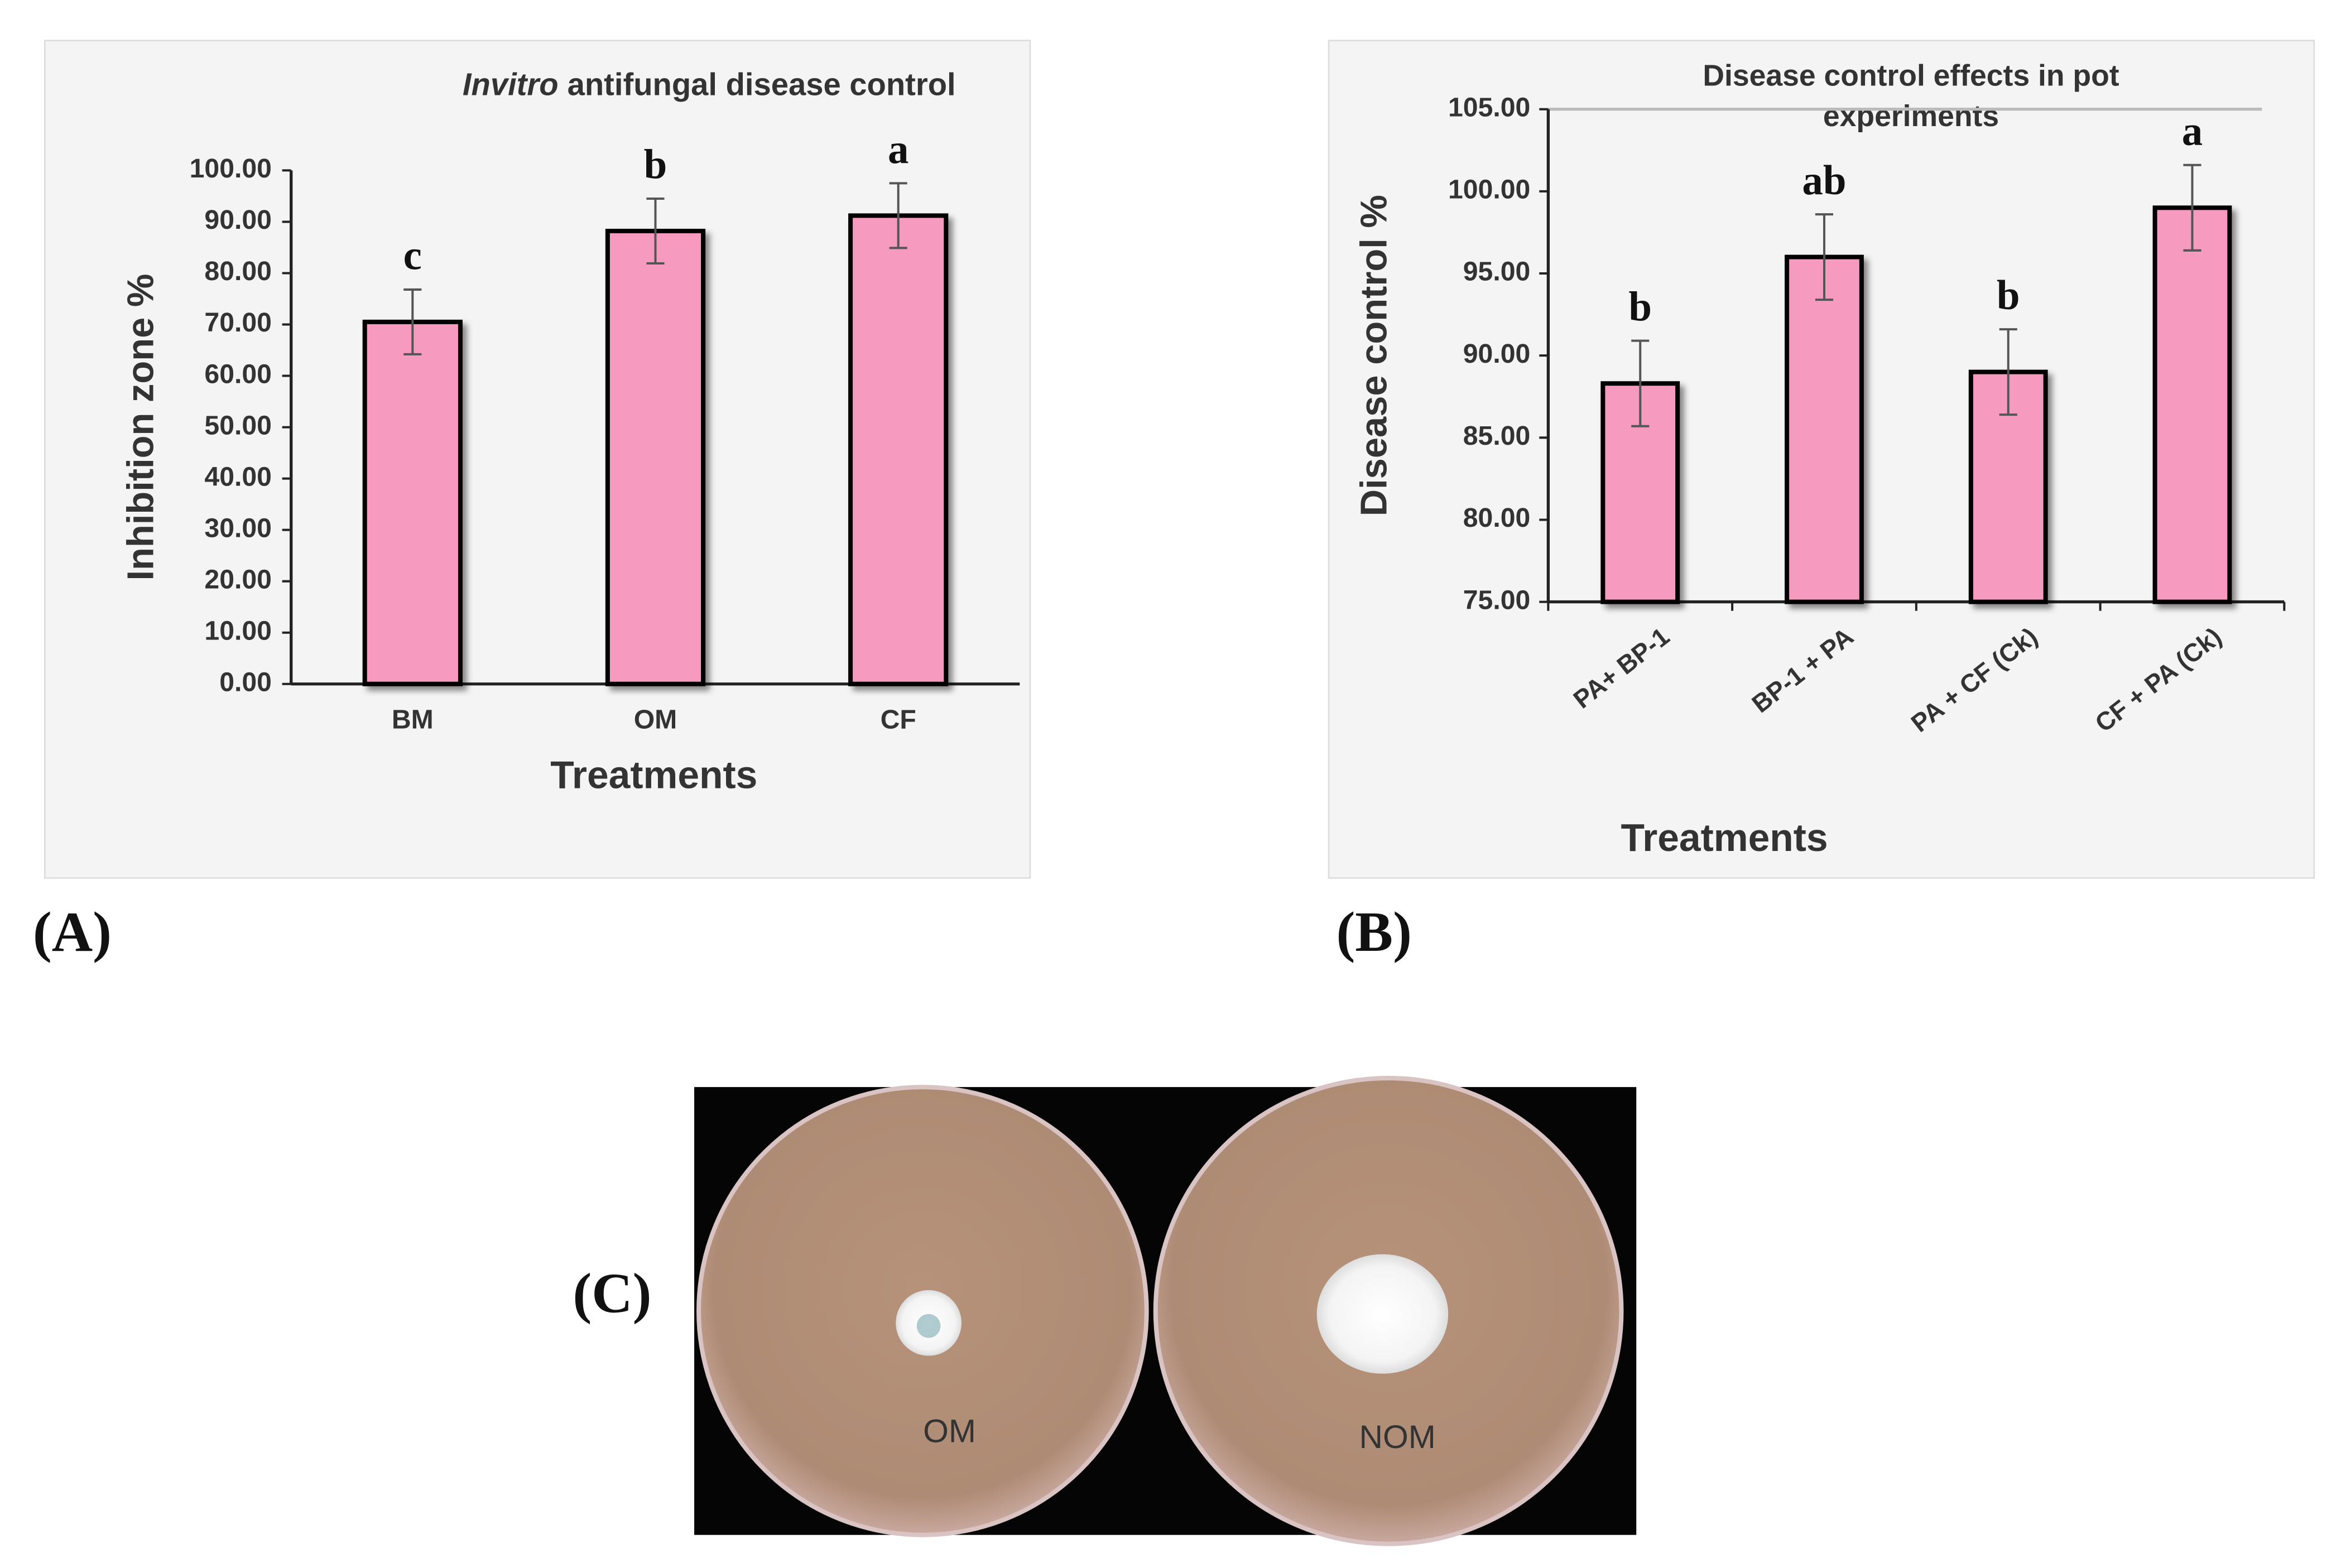  What do you see at coordinates (1374, 931) in the screenshot?
I see `panel-label: (B)` at bounding box center [1374, 931].